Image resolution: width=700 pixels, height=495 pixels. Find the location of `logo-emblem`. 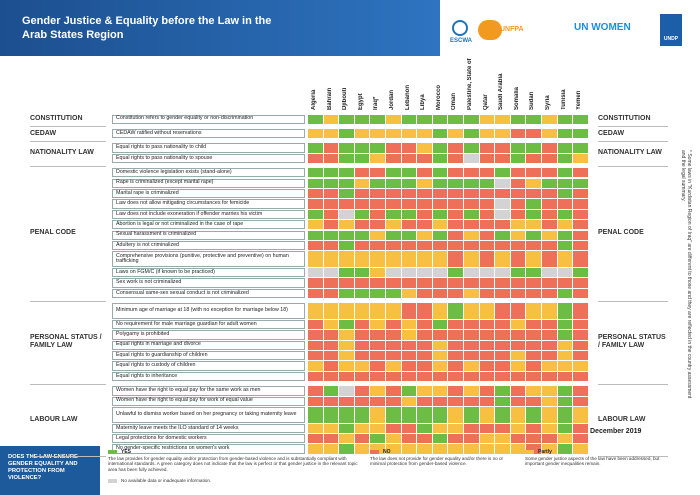

logo-emblem is located at coordinates (490, 30).